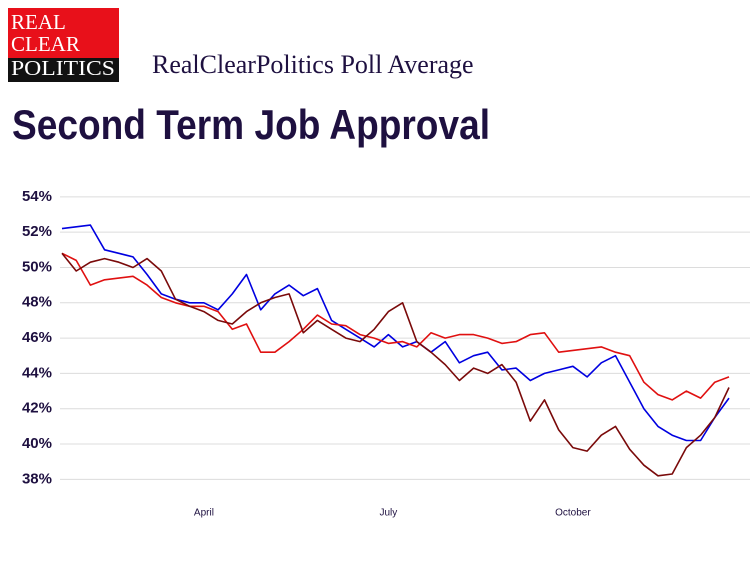 This screenshot has width=750, height=567. Describe the element at coordinates (37, 231) in the screenshot. I see `y-tick-label: 52%` at that location.